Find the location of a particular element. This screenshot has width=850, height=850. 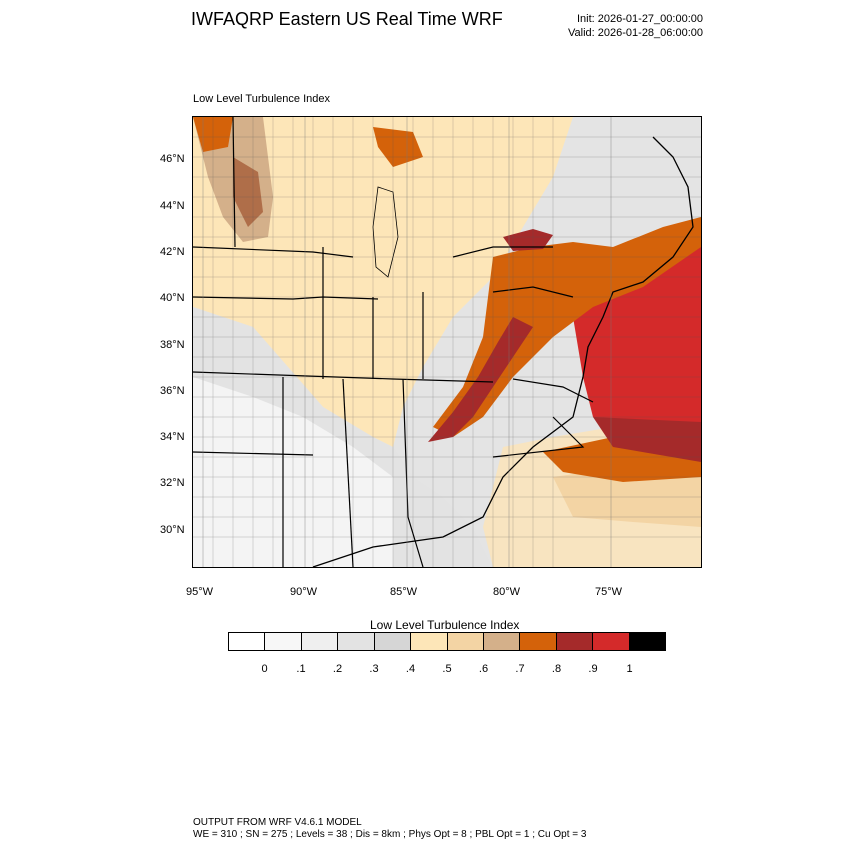

lat-label: 32°N is located at coordinates (172, 483).